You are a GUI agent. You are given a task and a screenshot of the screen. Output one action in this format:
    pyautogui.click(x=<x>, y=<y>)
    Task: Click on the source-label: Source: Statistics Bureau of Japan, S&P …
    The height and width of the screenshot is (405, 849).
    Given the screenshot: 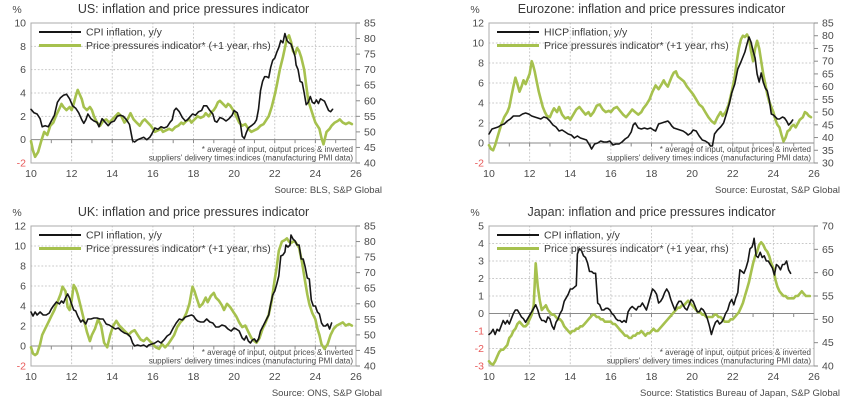 What is the action you would take?
    pyautogui.click(x=740, y=393)
    